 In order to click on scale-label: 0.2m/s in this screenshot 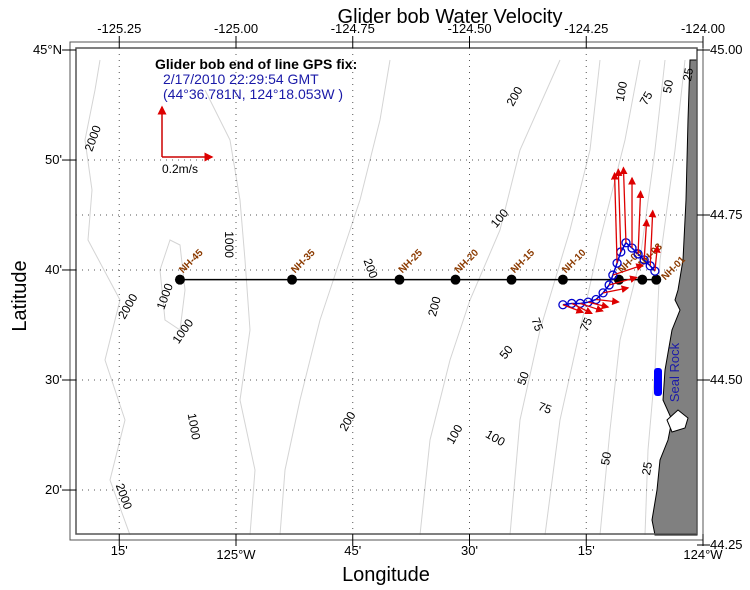, I will do `click(180, 169)`.